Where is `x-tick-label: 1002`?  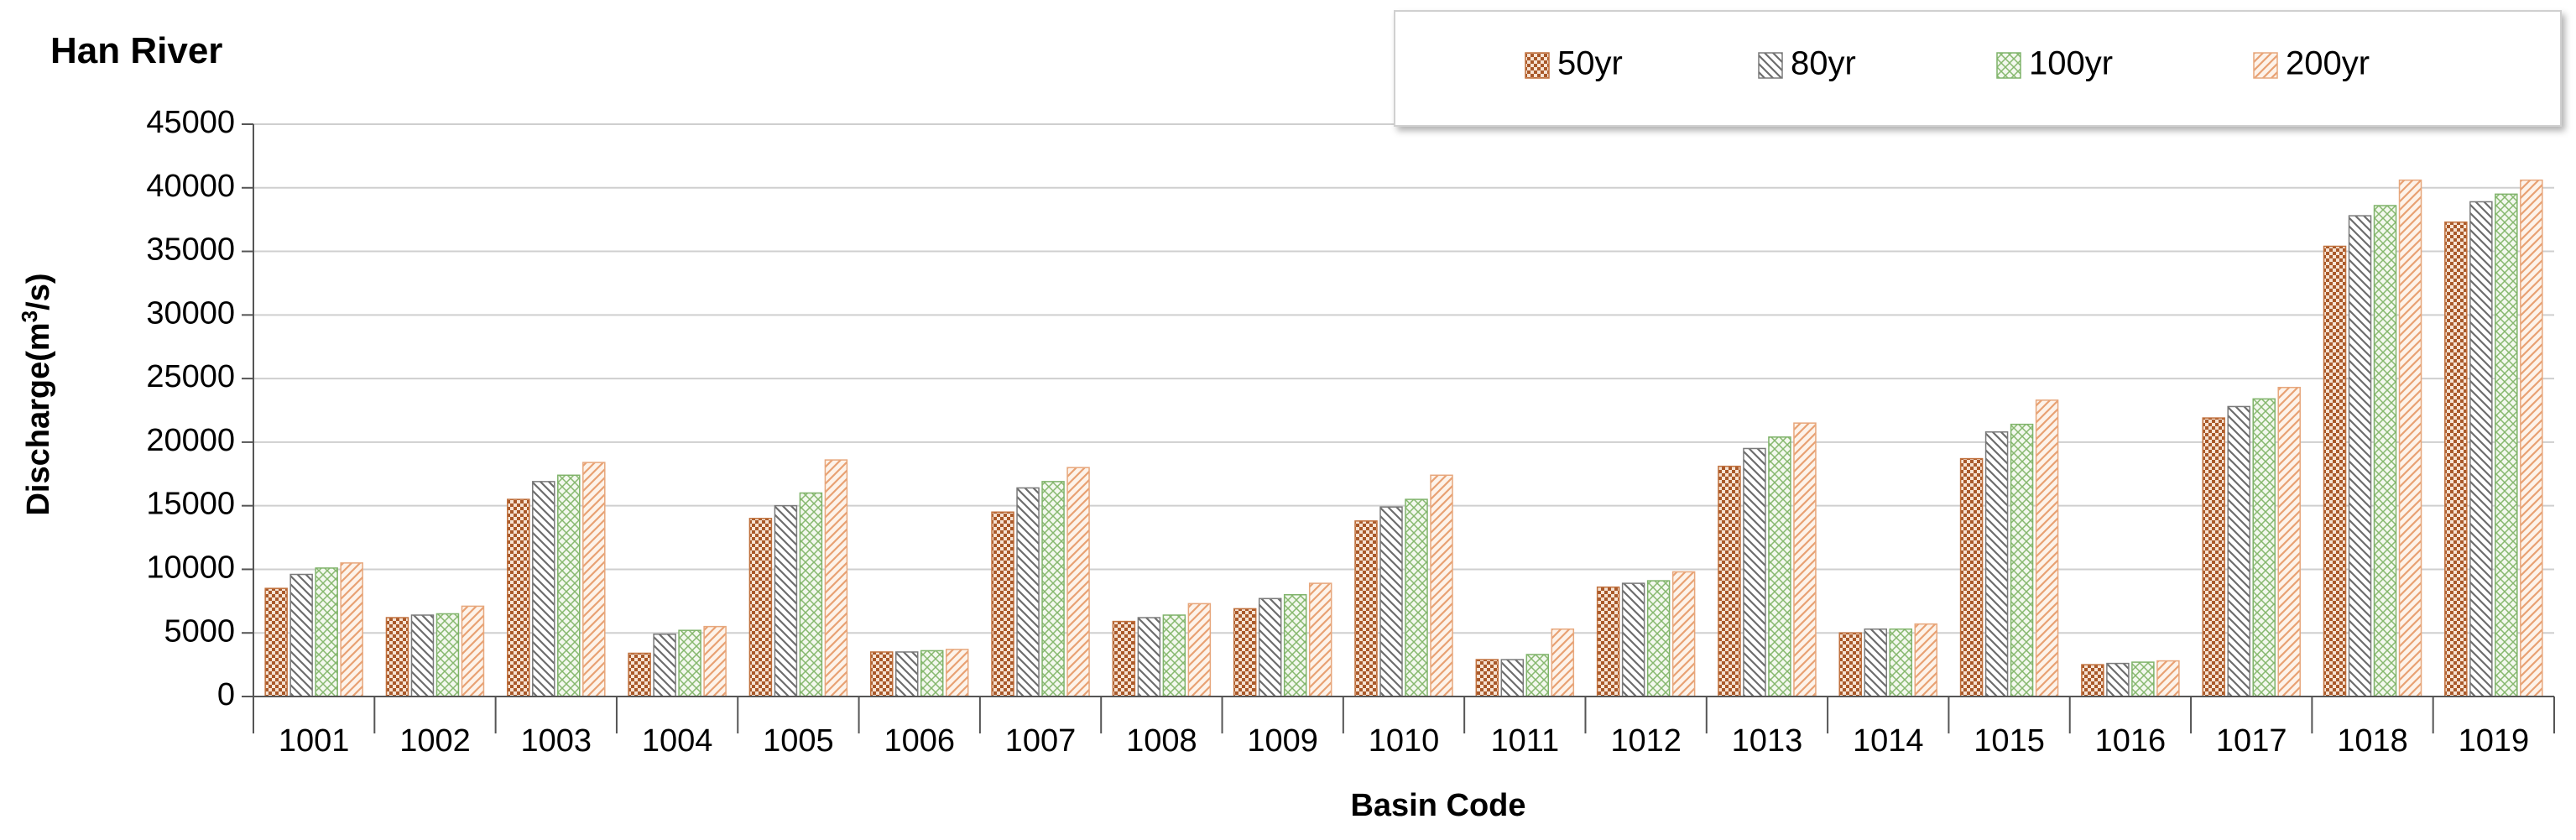 x-tick-label: 1002 is located at coordinates (435, 741).